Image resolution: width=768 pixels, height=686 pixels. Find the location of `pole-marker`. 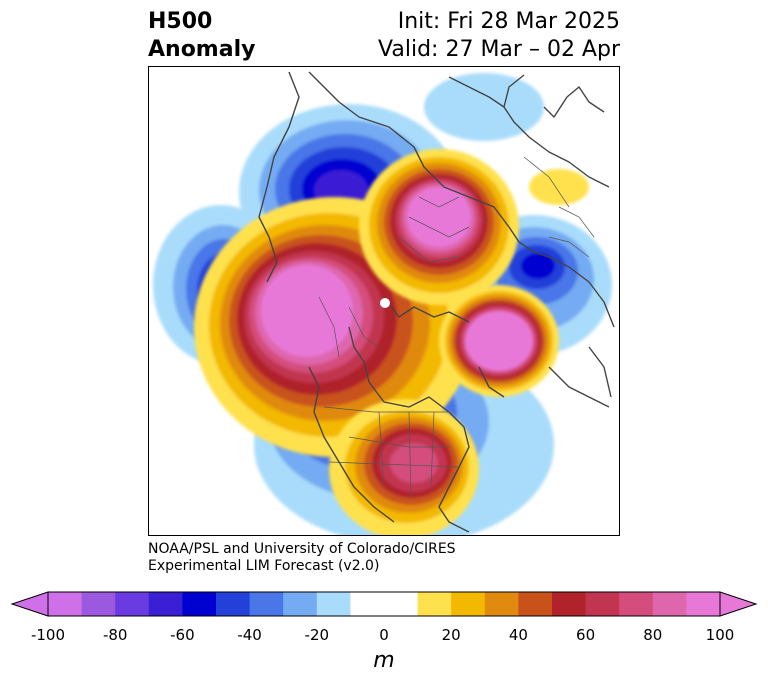

pole-marker is located at coordinates (385, 303).